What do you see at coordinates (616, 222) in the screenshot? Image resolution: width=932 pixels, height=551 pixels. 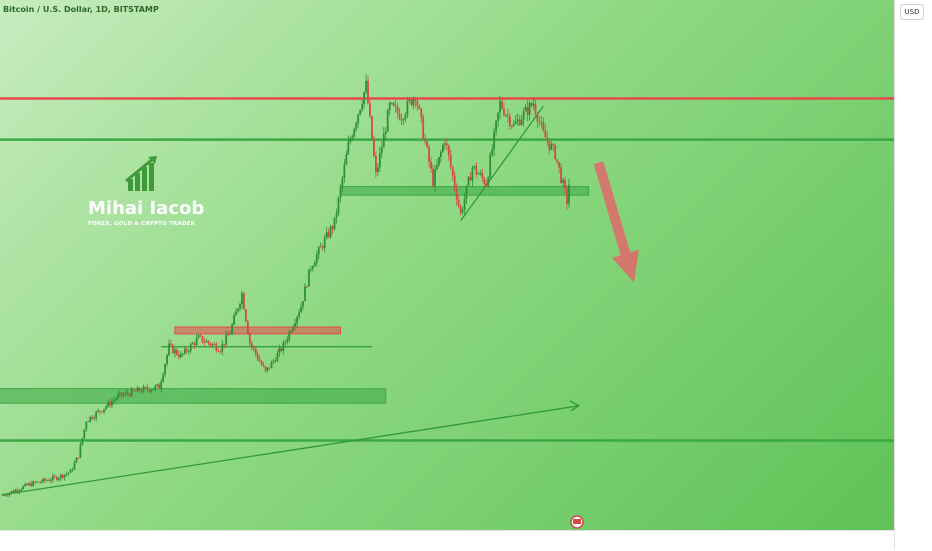 I see `projection-arrow` at bounding box center [616, 222].